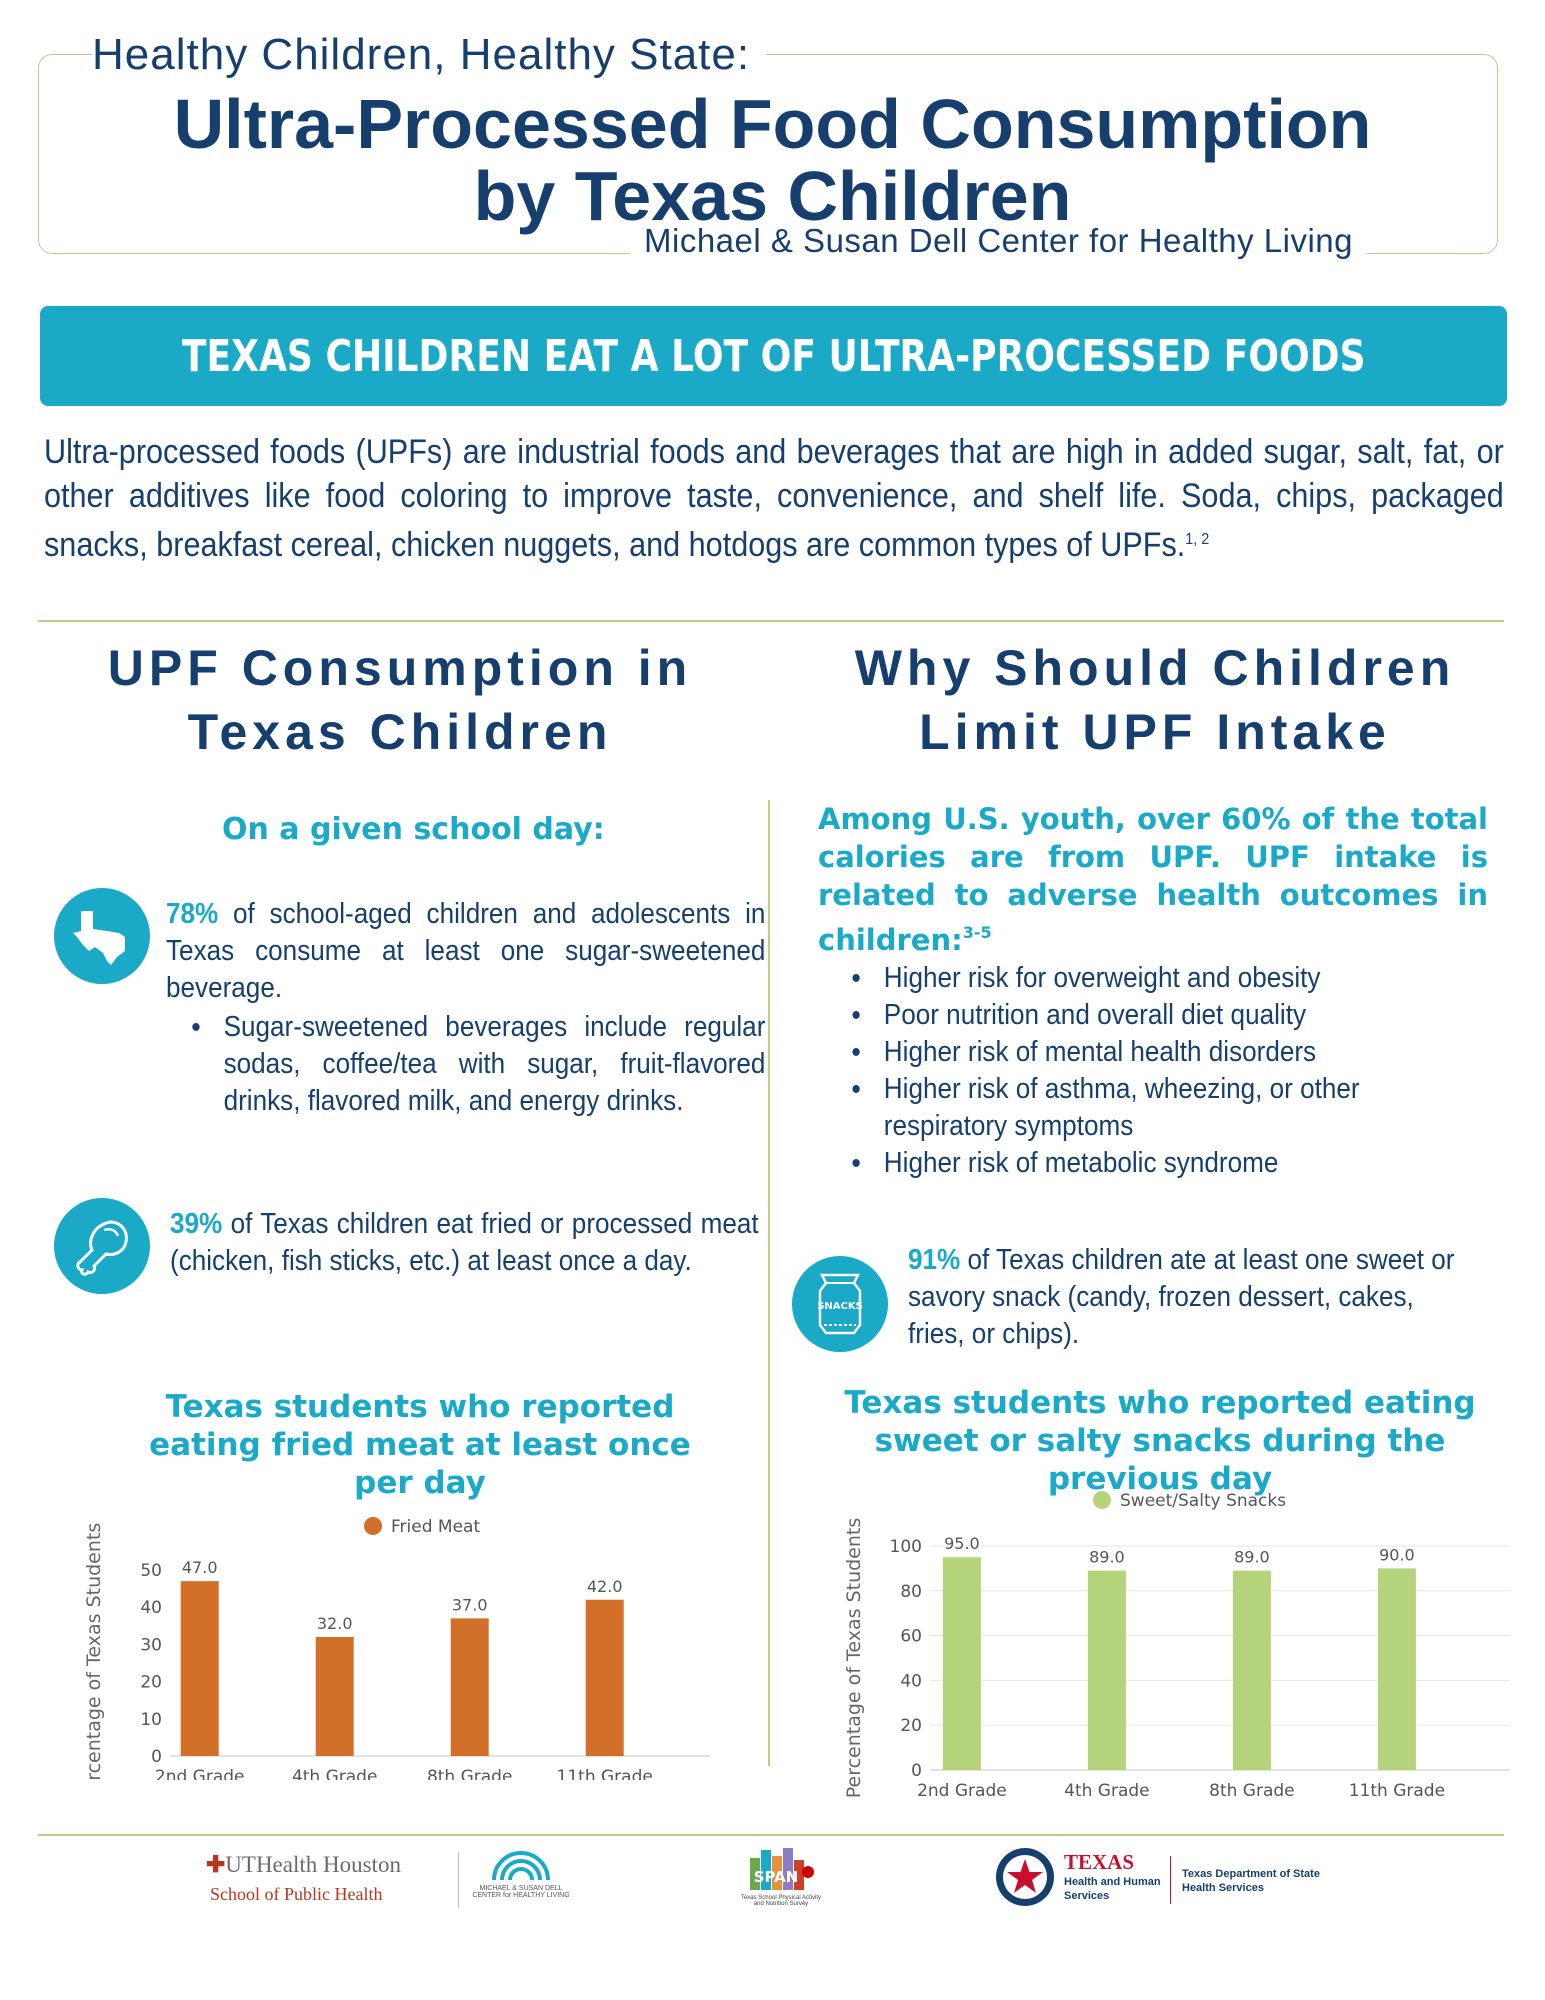 This screenshot has height=2000, width=1545. I want to click on footer-divider, so click(771, 1835).